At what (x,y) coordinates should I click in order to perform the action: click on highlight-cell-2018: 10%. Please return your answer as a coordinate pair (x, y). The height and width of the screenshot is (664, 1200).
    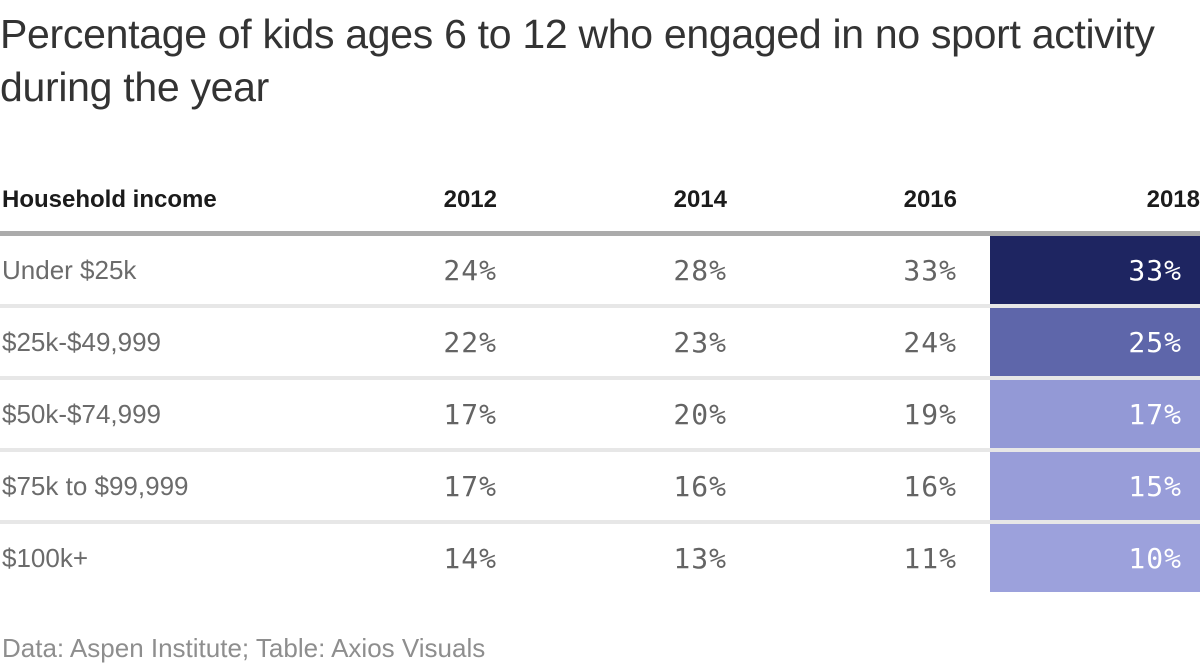
    Looking at the image, I should click on (1095, 558).